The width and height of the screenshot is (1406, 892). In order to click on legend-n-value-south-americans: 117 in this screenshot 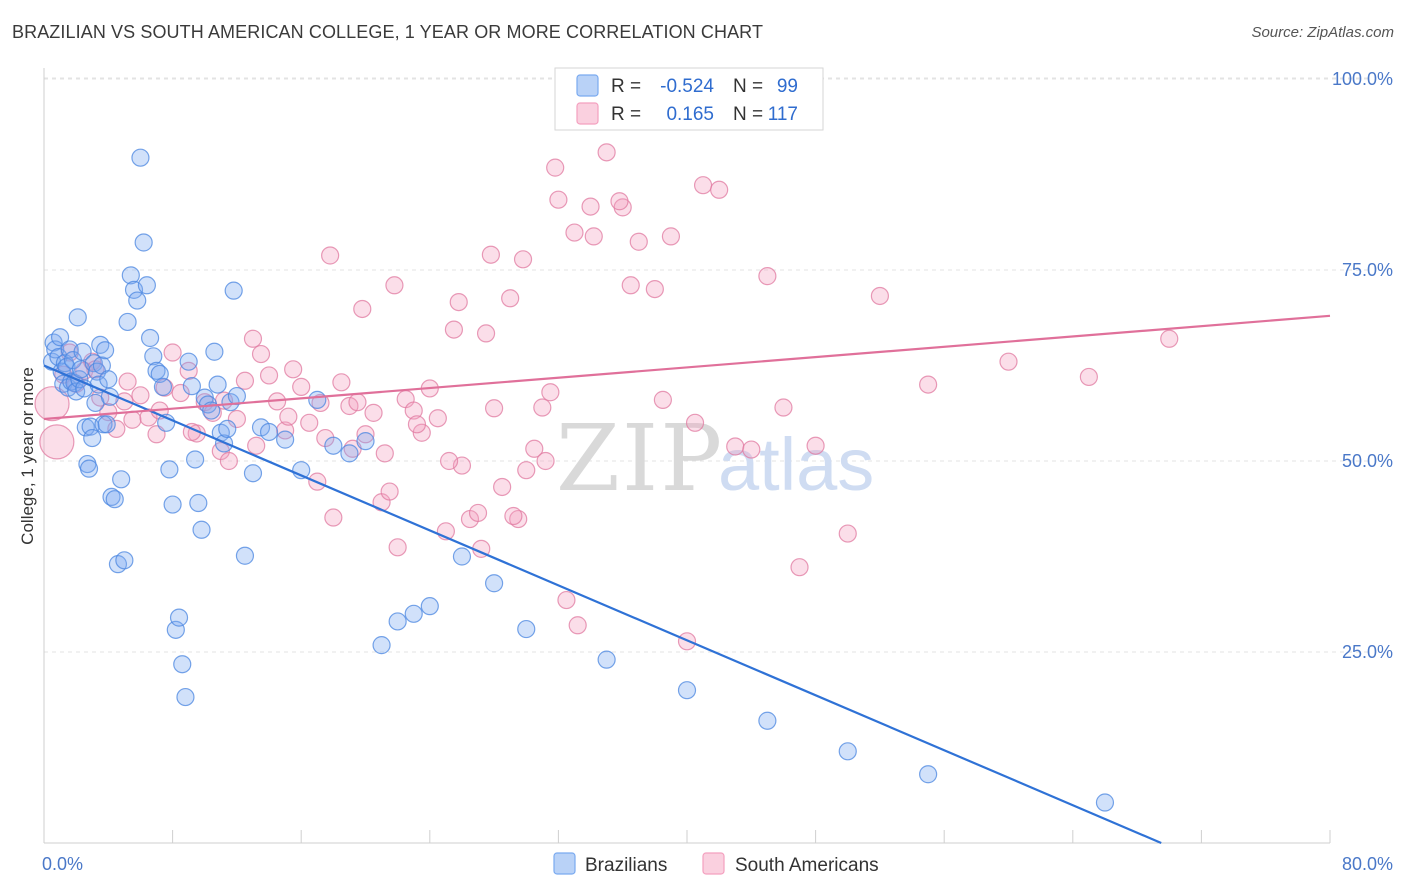, I will do `click(783, 114)`.